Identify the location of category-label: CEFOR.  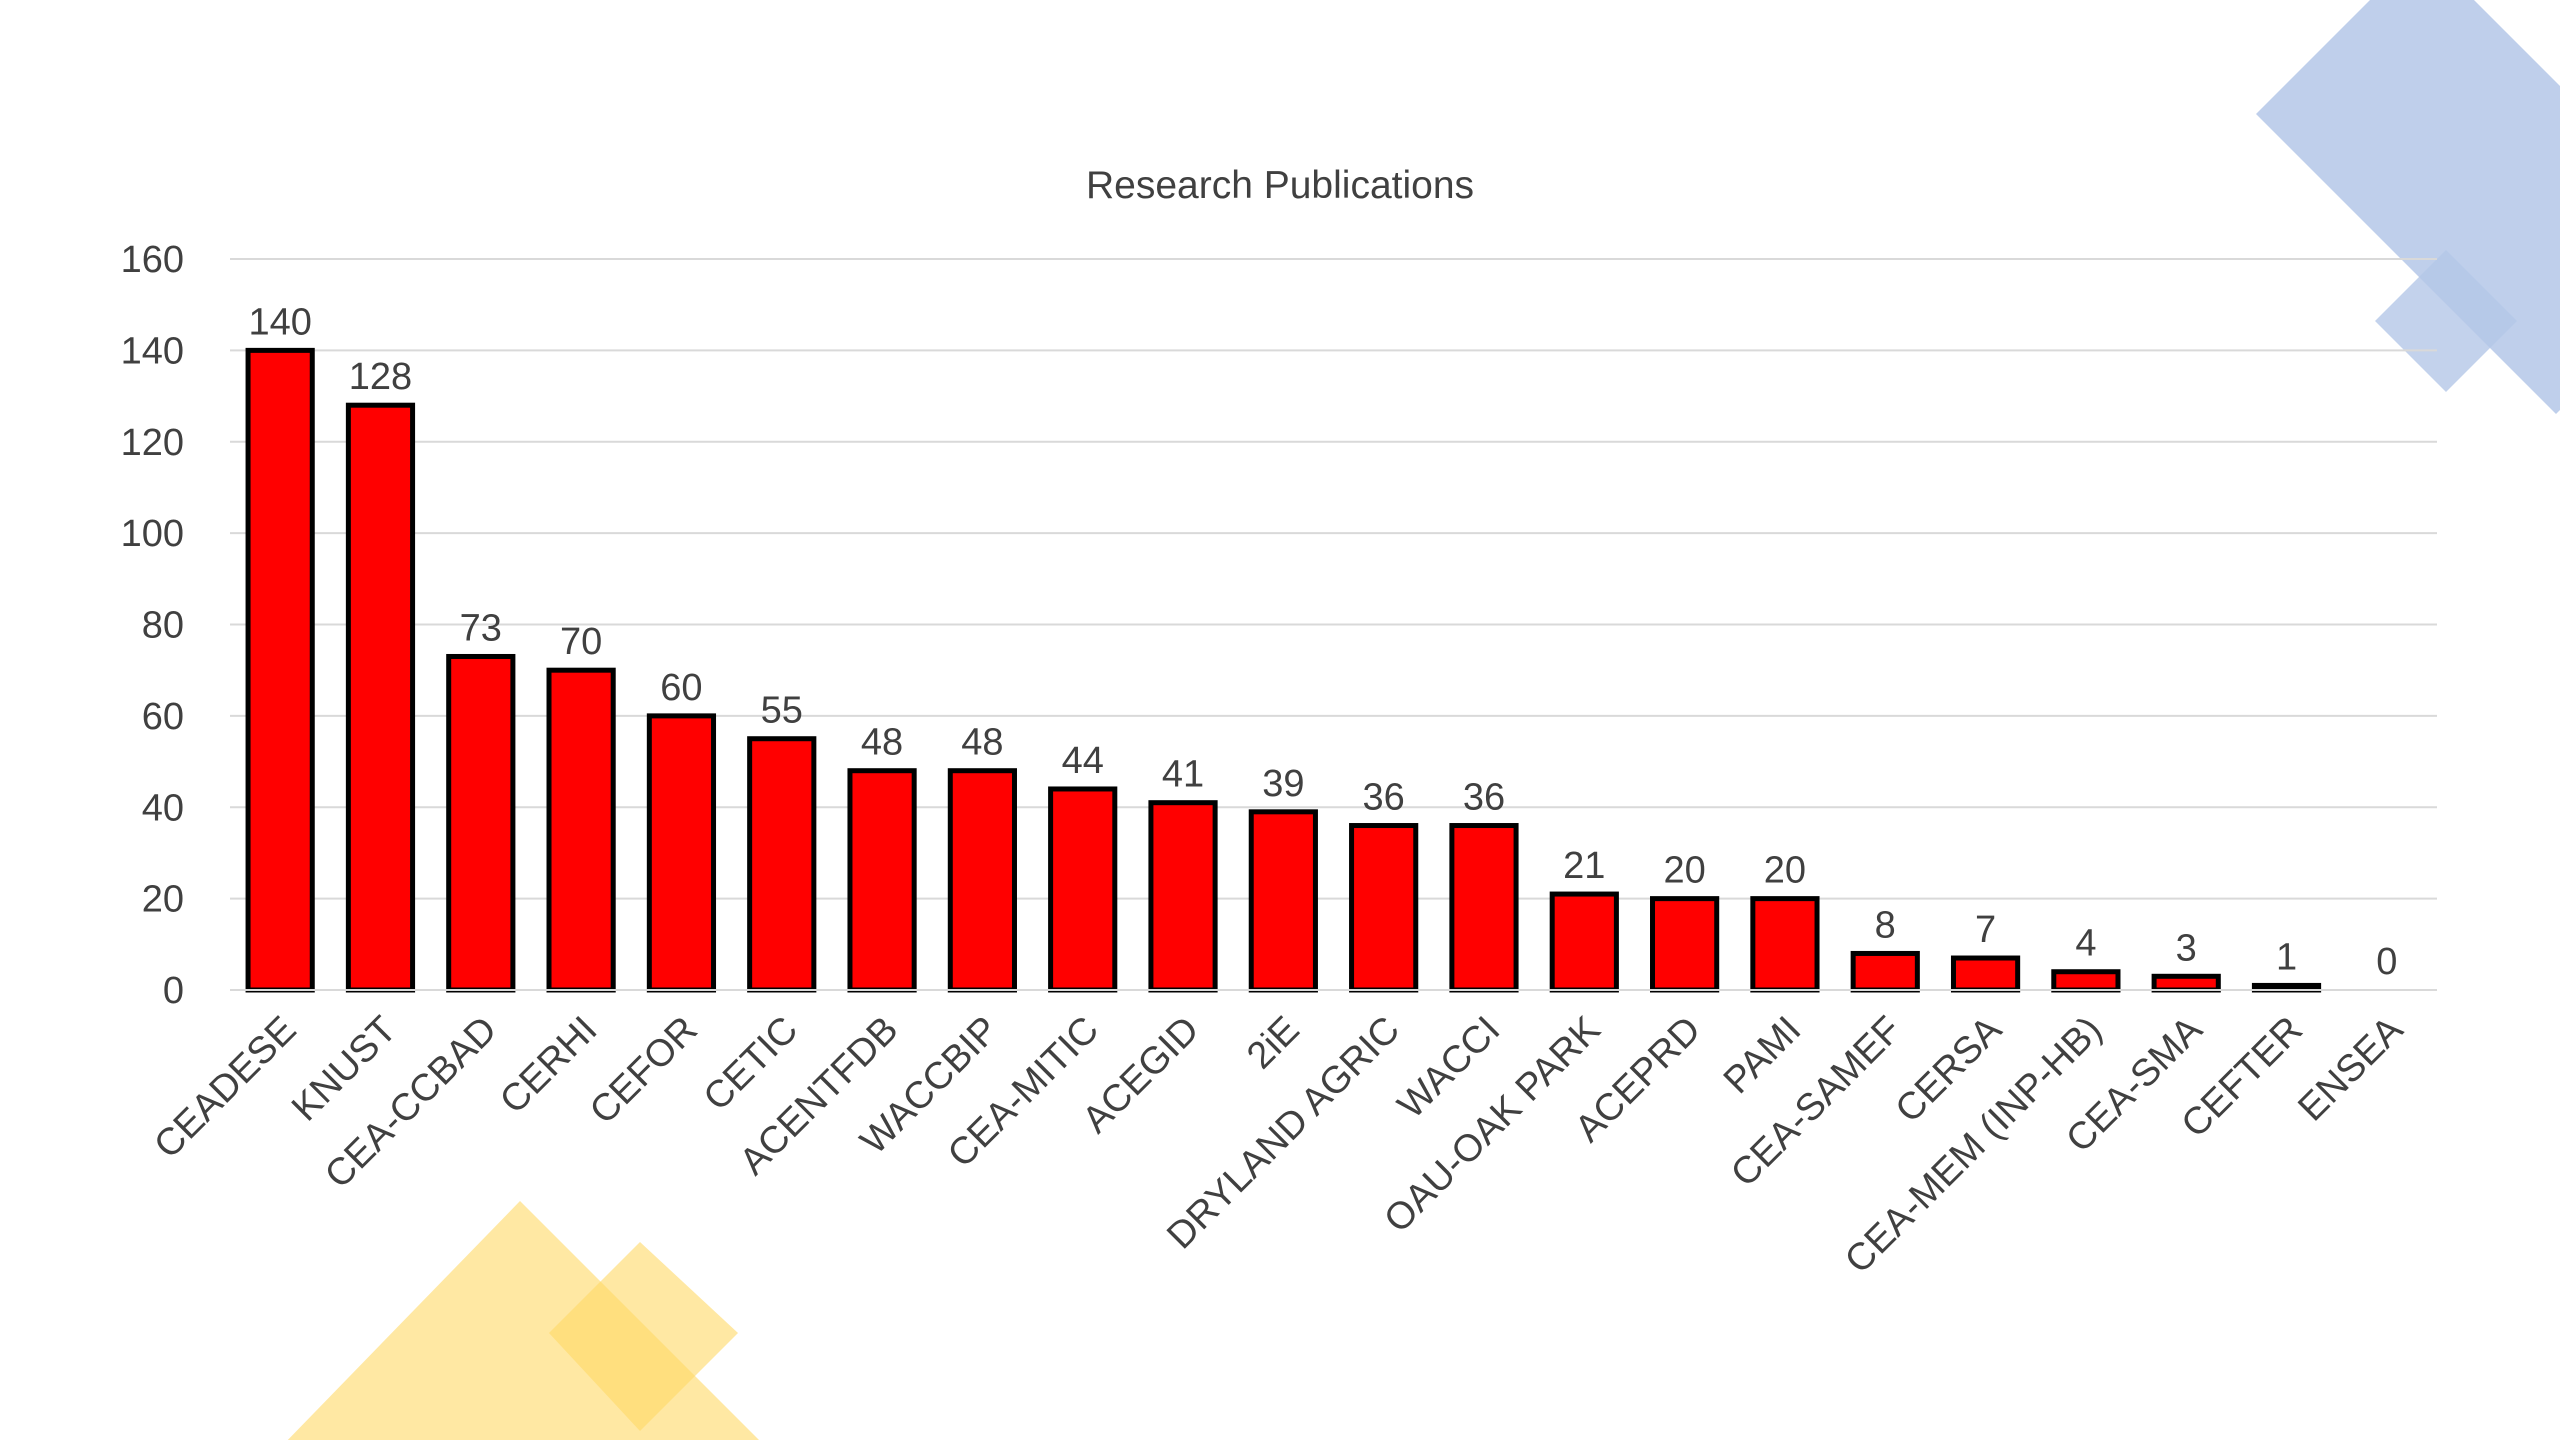
(644, 1071).